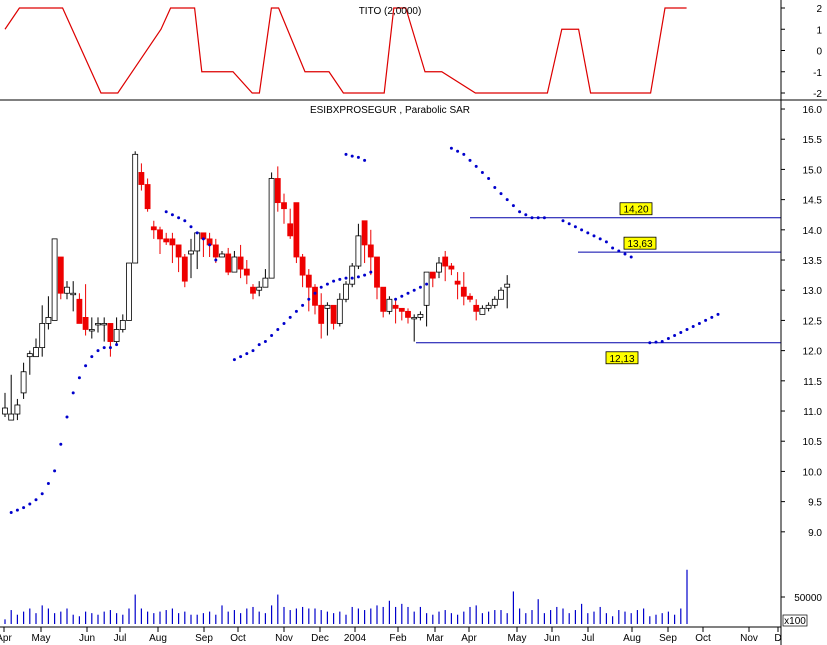 Image resolution: width=827 pixels, height=645 pixels. What do you see at coordinates (813, 291) in the screenshot?
I see `price-tick-label: 13.0` at bounding box center [813, 291].